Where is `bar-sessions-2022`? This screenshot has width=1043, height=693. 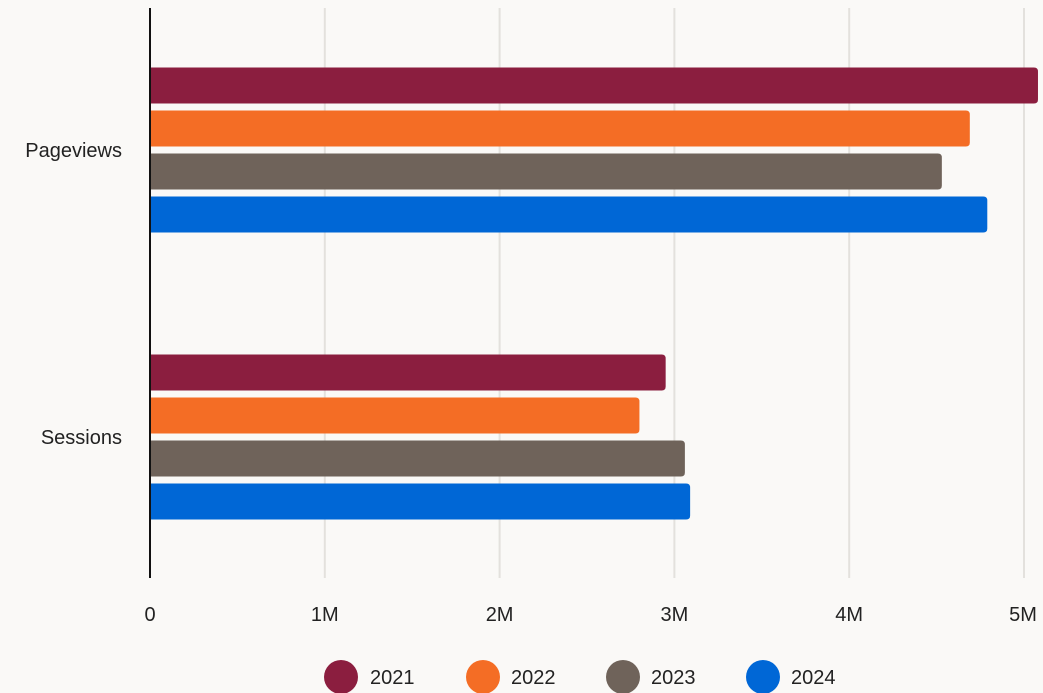
bar-sessions-2022 is located at coordinates (395, 415).